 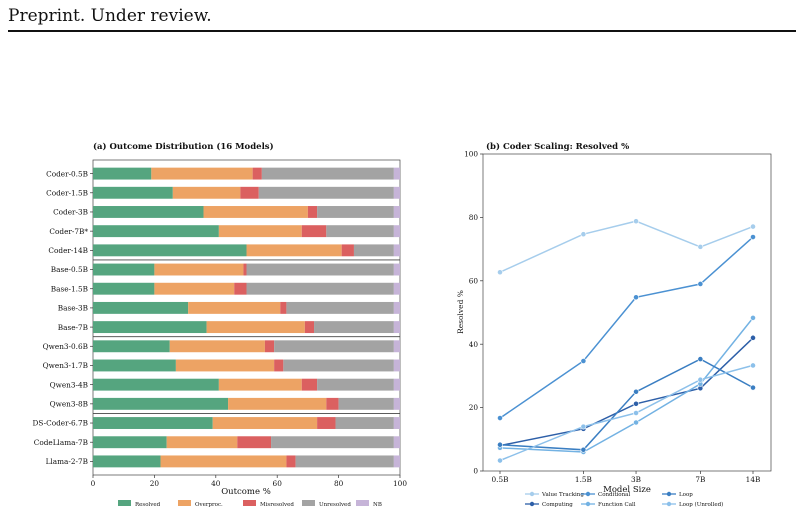 What do you see at coordinates (70, 212) in the screenshot?
I see `y-tick-label: Coder-3B` at bounding box center [70, 212].